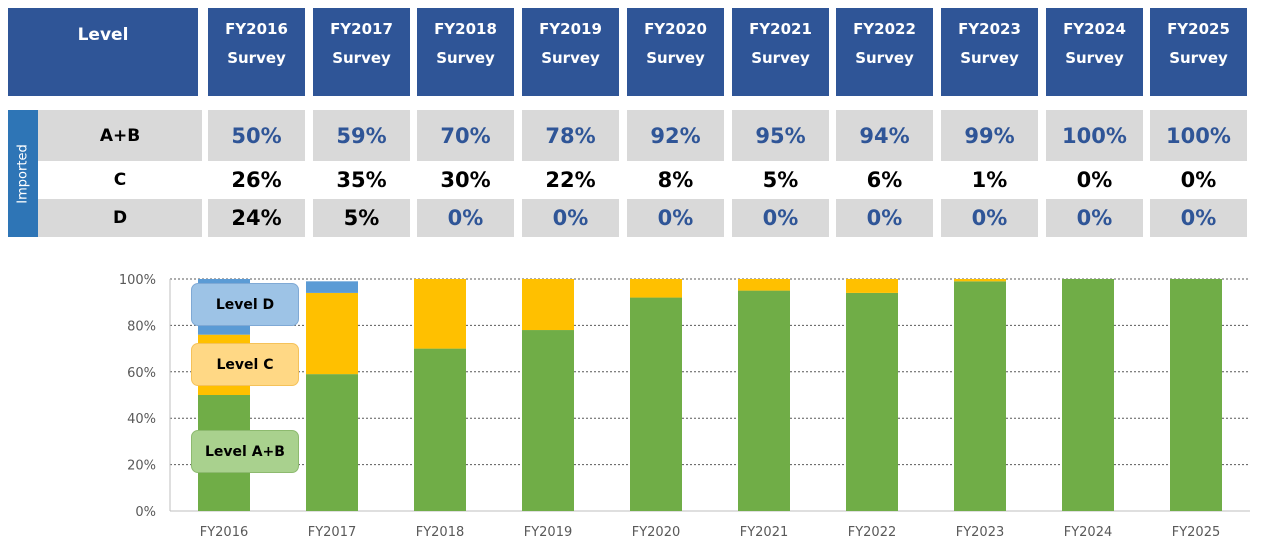 The height and width of the screenshot is (547, 1280). I want to click on value-text: 24%, so click(256, 218).